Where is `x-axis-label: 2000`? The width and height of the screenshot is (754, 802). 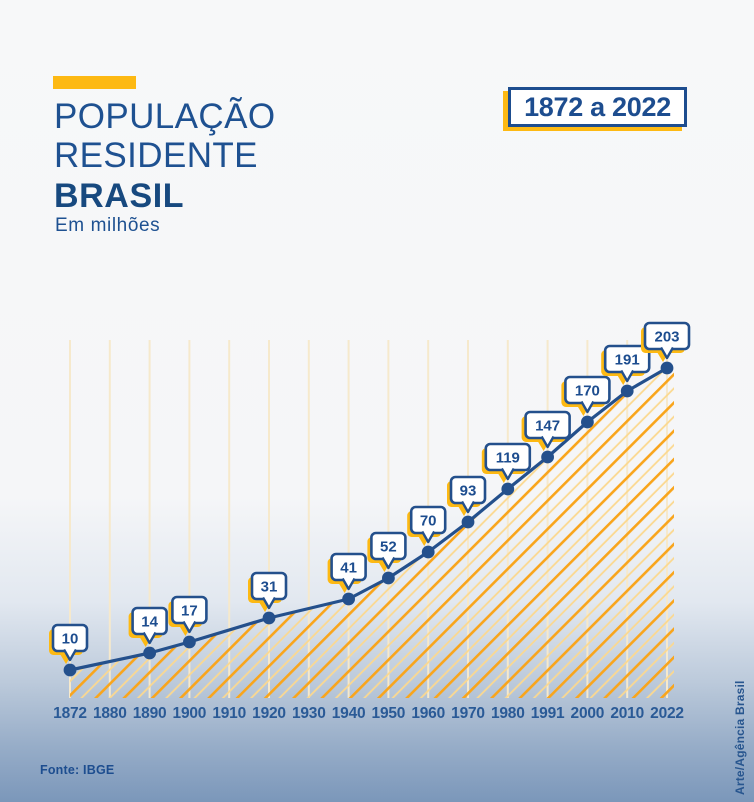 x-axis-label: 2000 is located at coordinates (588, 713).